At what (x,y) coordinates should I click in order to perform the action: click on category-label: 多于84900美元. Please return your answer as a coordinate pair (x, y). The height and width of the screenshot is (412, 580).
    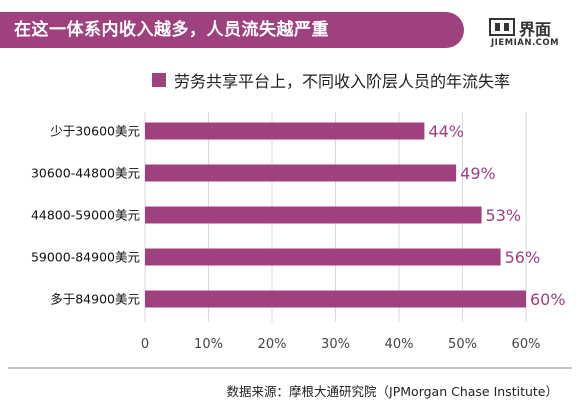
    Looking at the image, I should click on (95, 299).